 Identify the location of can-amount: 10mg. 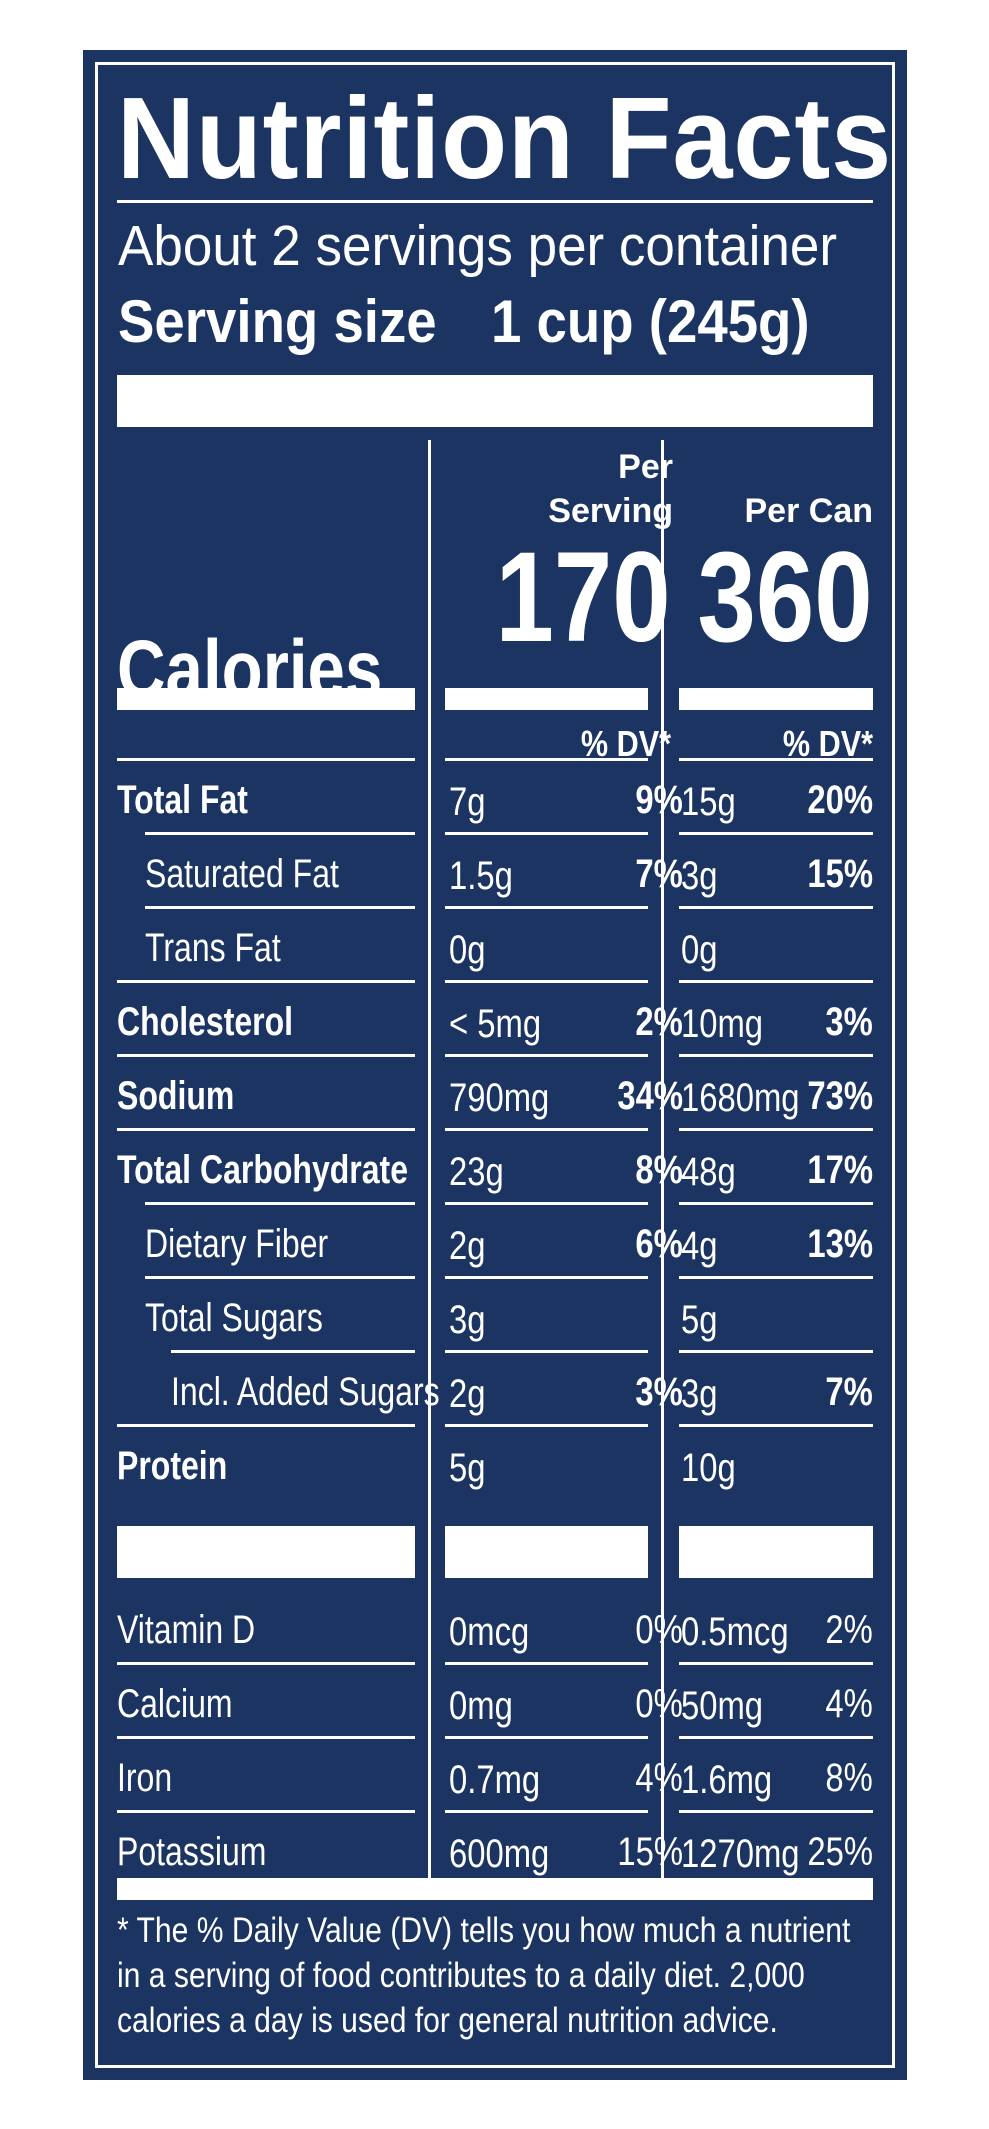
(722, 1024).